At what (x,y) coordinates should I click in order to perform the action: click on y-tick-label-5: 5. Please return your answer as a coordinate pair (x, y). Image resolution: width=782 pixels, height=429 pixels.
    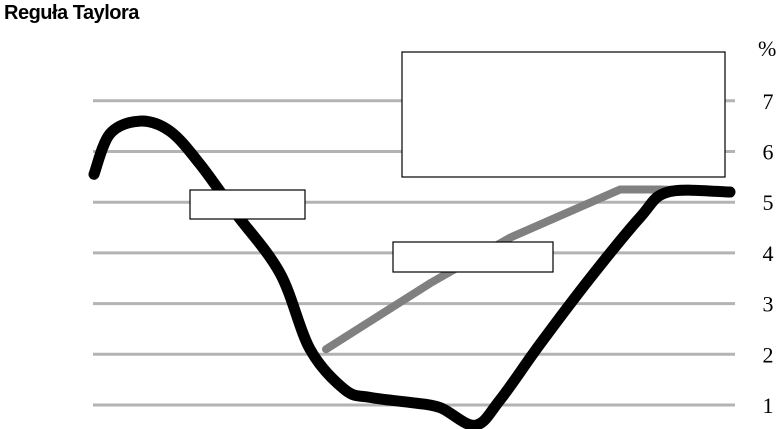
    Looking at the image, I should click on (768, 202).